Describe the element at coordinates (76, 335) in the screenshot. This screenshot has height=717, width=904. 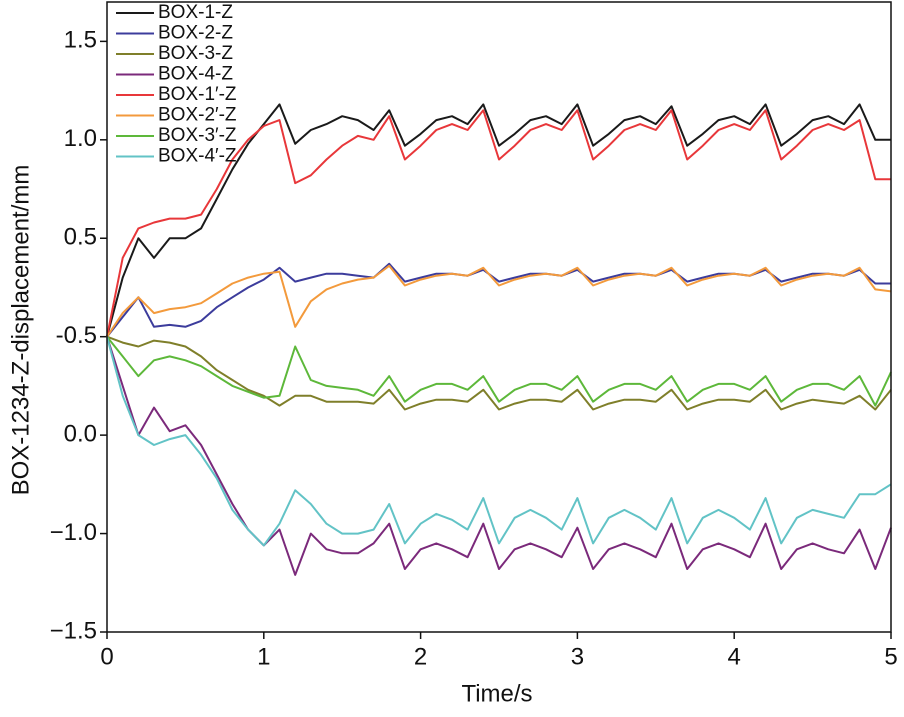
I see `y-tick-label: -0.5` at that location.